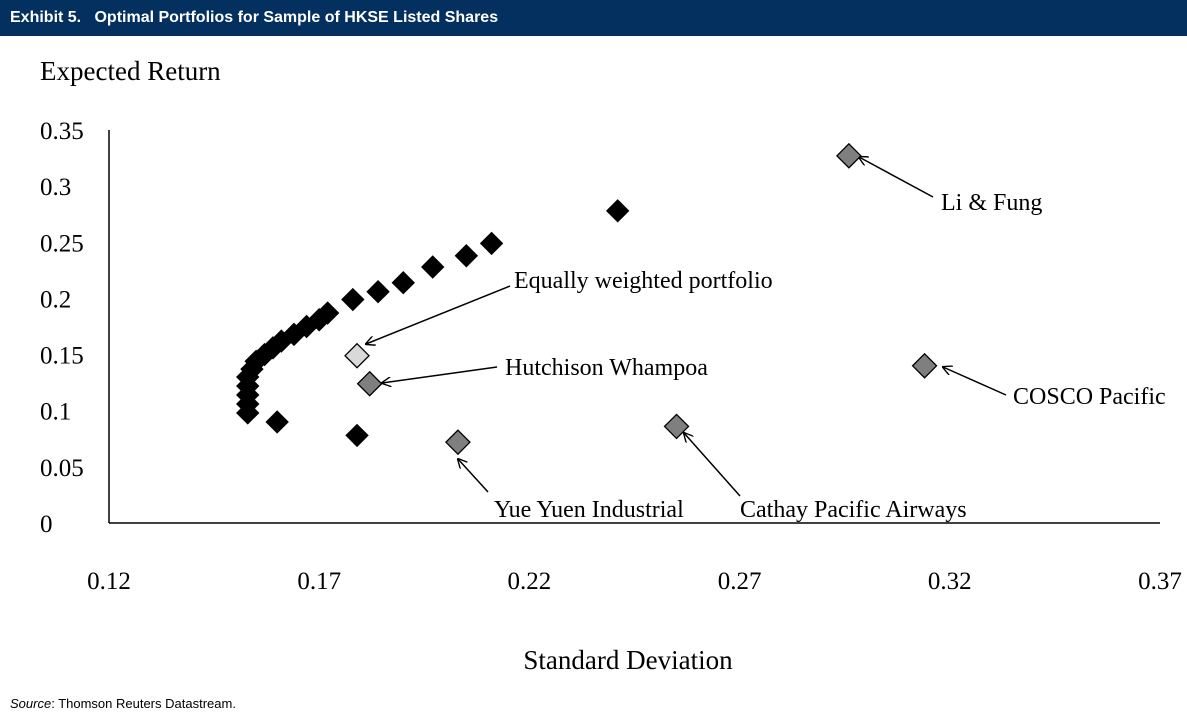 The image size is (1187, 714). Describe the element at coordinates (130, 71) in the screenshot. I see `y-axis-label: Expected Return` at that location.